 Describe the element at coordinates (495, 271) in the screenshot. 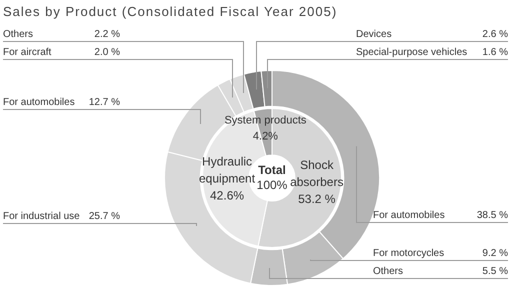

I see `data-label: 5.5 %` at that location.